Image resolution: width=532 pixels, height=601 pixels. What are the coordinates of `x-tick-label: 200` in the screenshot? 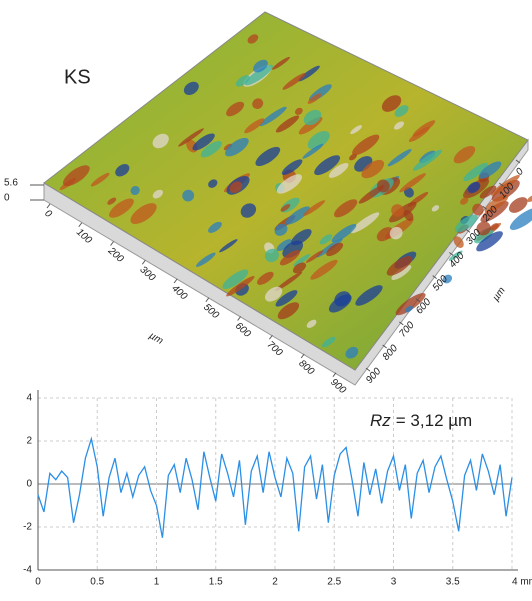 It's located at (115, 255).